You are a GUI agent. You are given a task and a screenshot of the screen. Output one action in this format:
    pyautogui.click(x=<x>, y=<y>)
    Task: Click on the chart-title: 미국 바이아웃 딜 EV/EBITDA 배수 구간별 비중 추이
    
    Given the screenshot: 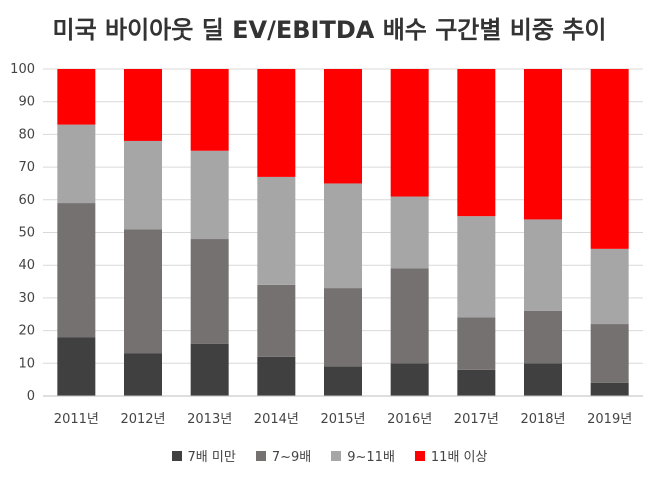 What is the action you would take?
    pyautogui.click(x=329, y=30)
    